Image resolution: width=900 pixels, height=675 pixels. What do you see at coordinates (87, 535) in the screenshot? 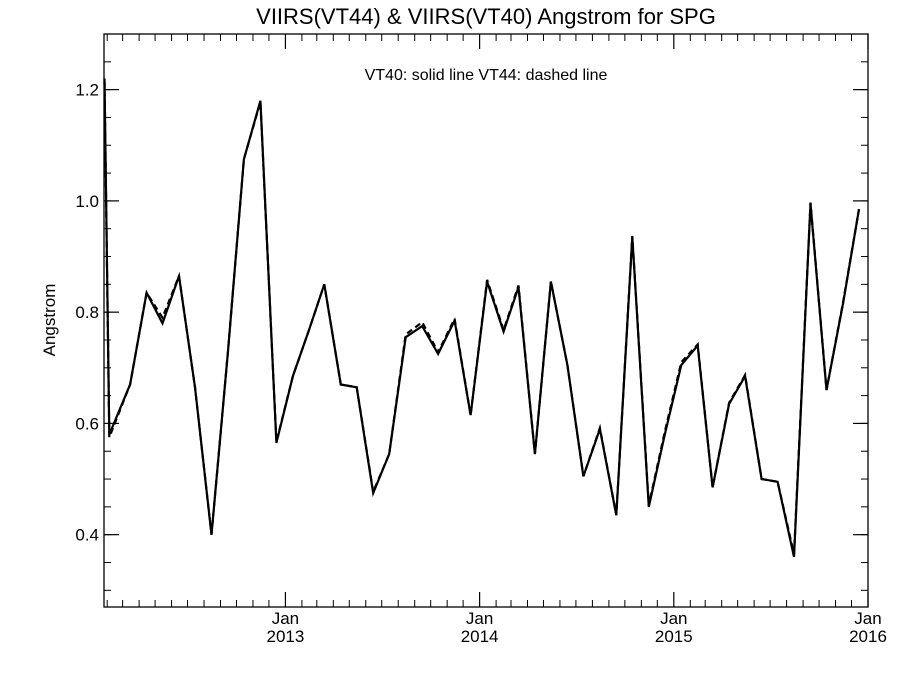
I see `y-tick-label: 0.4` at bounding box center [87, 535].